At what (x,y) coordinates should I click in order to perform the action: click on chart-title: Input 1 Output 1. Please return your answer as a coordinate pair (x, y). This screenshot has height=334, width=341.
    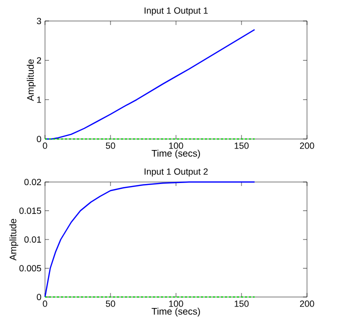
    Looking at the image, I should click on (176, 11).